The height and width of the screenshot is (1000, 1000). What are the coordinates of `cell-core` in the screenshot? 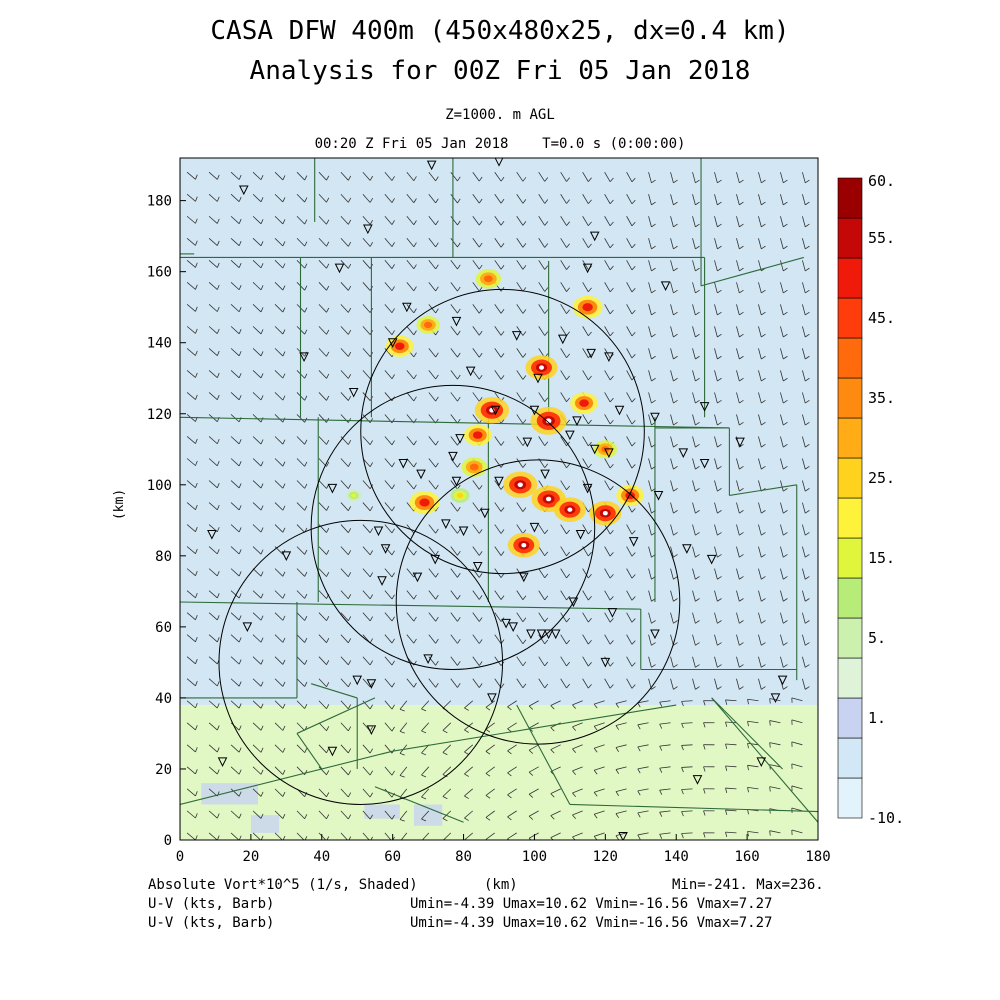 It's located at (587, 307).